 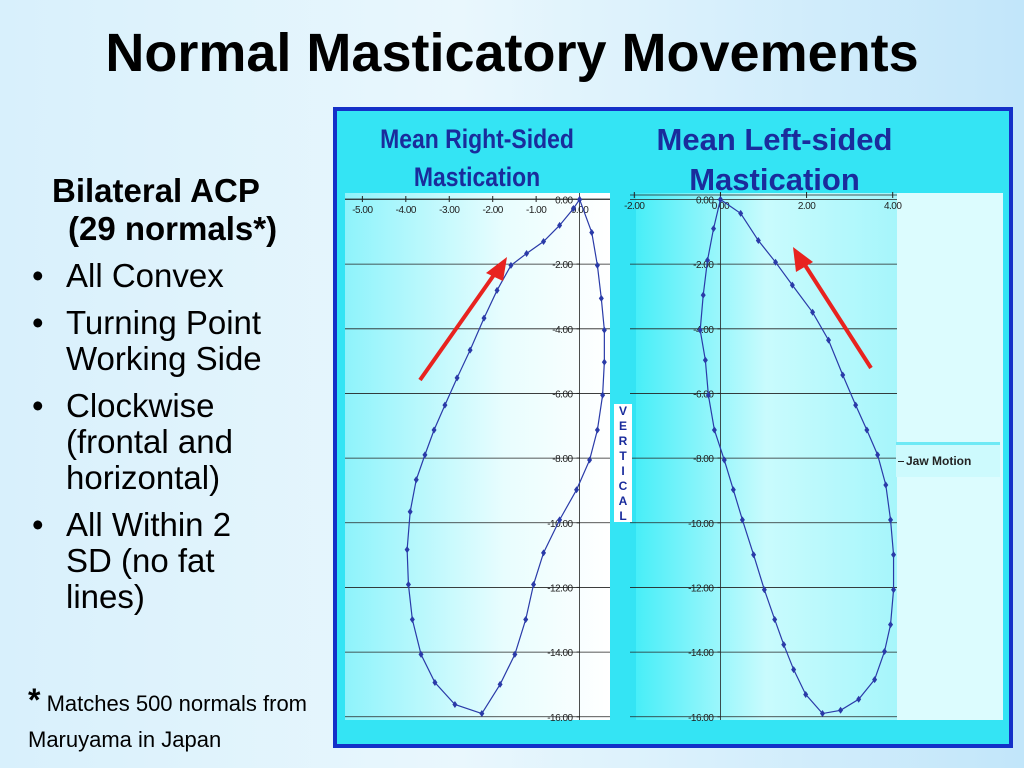 What do you see at coordinates (449, 210) in the screenshot?
I see `x-tick-label: -3.00` at bounding box center [449, 210].